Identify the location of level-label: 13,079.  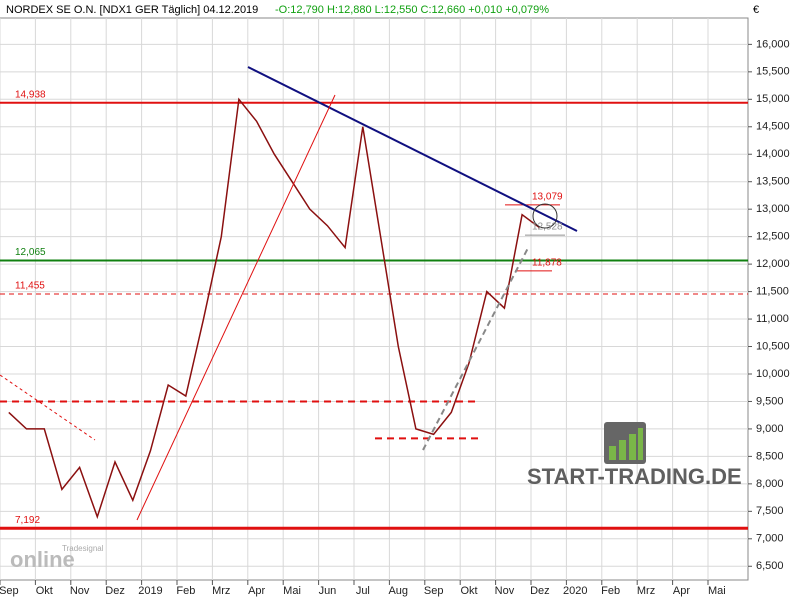
(547, 196).